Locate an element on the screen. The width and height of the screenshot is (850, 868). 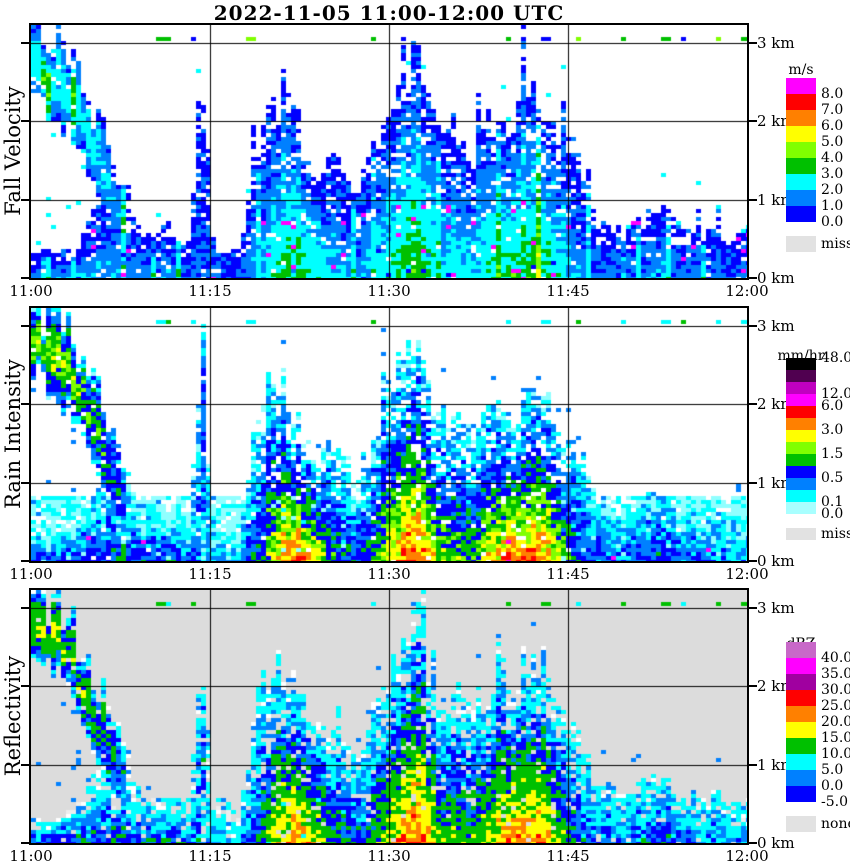
colorbar-tick-label: 12.0 is located at coordinates (835, 394).